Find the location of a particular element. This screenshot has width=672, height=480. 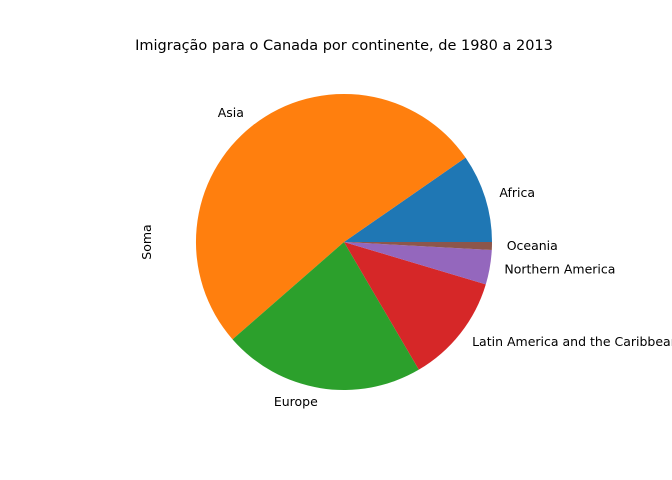

y-axis-label: Soma is located at coordinates (146, 241).